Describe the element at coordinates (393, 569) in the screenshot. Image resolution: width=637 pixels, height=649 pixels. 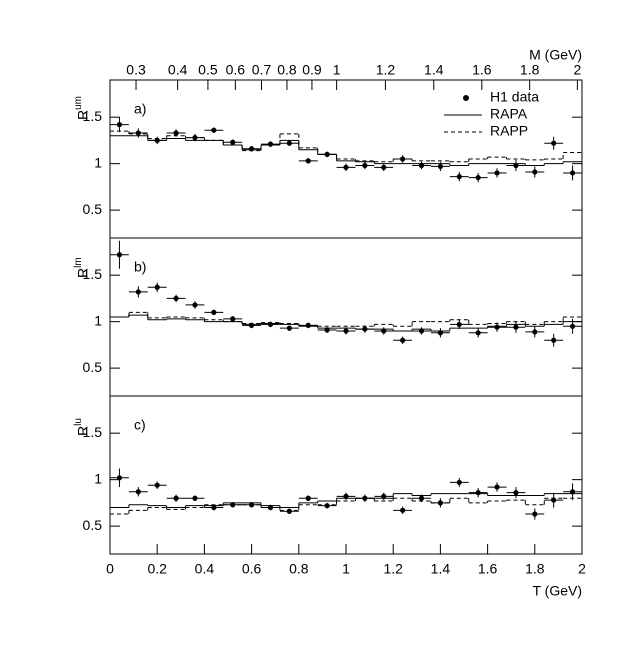
I see `x-tick-label: 1.2` at that location.